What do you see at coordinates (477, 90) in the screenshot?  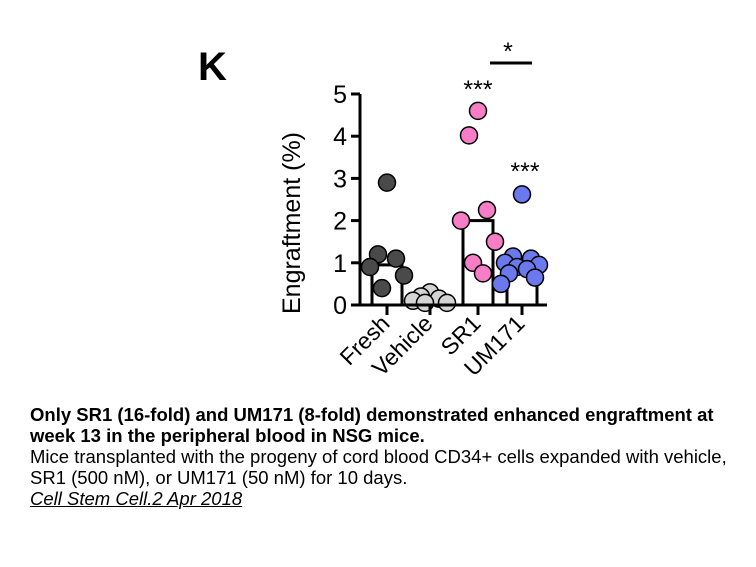 I see `significance-sr1: ***` at bounding box center [477, 90].